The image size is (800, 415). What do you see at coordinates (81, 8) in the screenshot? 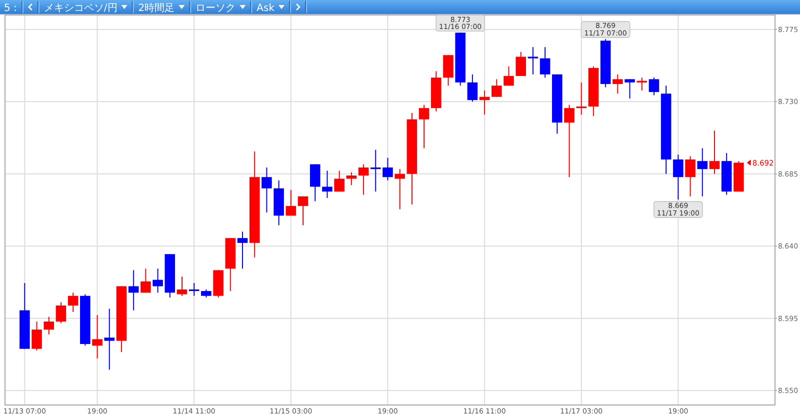
I see `chart-title: メキシコペソ/円` at bounding box center [81, 8].